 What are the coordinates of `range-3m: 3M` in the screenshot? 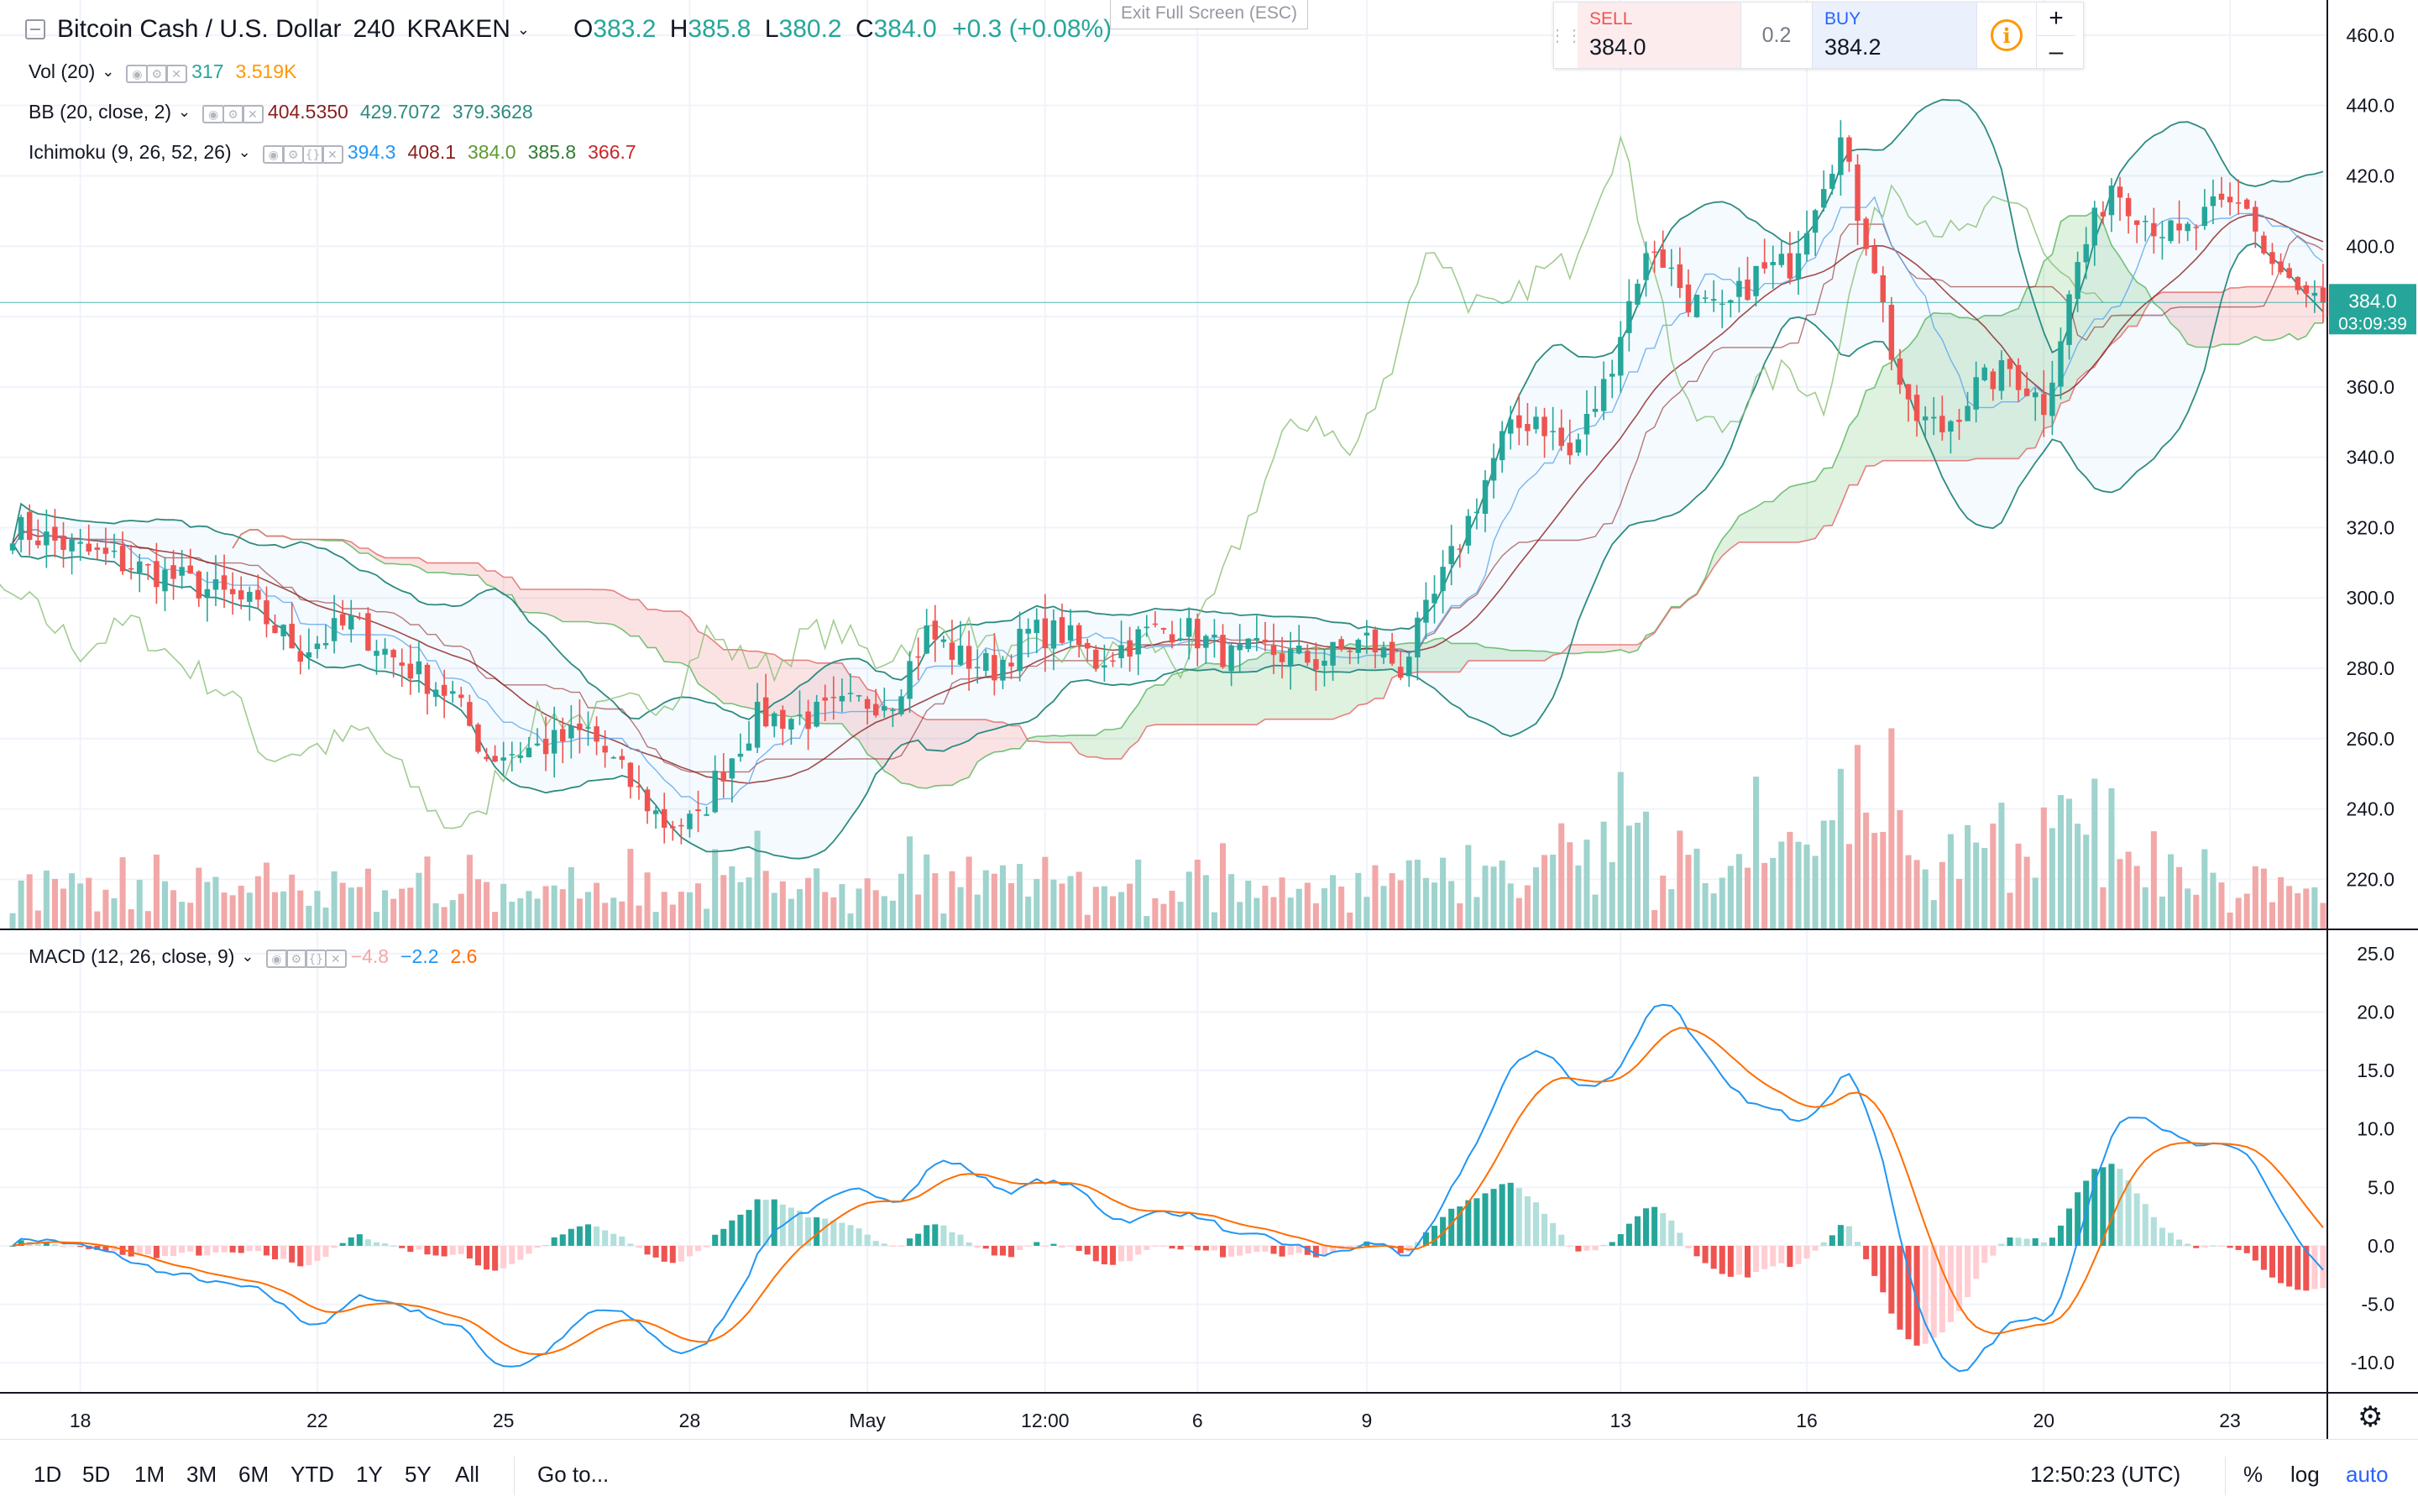 It's located at (201, 1474).